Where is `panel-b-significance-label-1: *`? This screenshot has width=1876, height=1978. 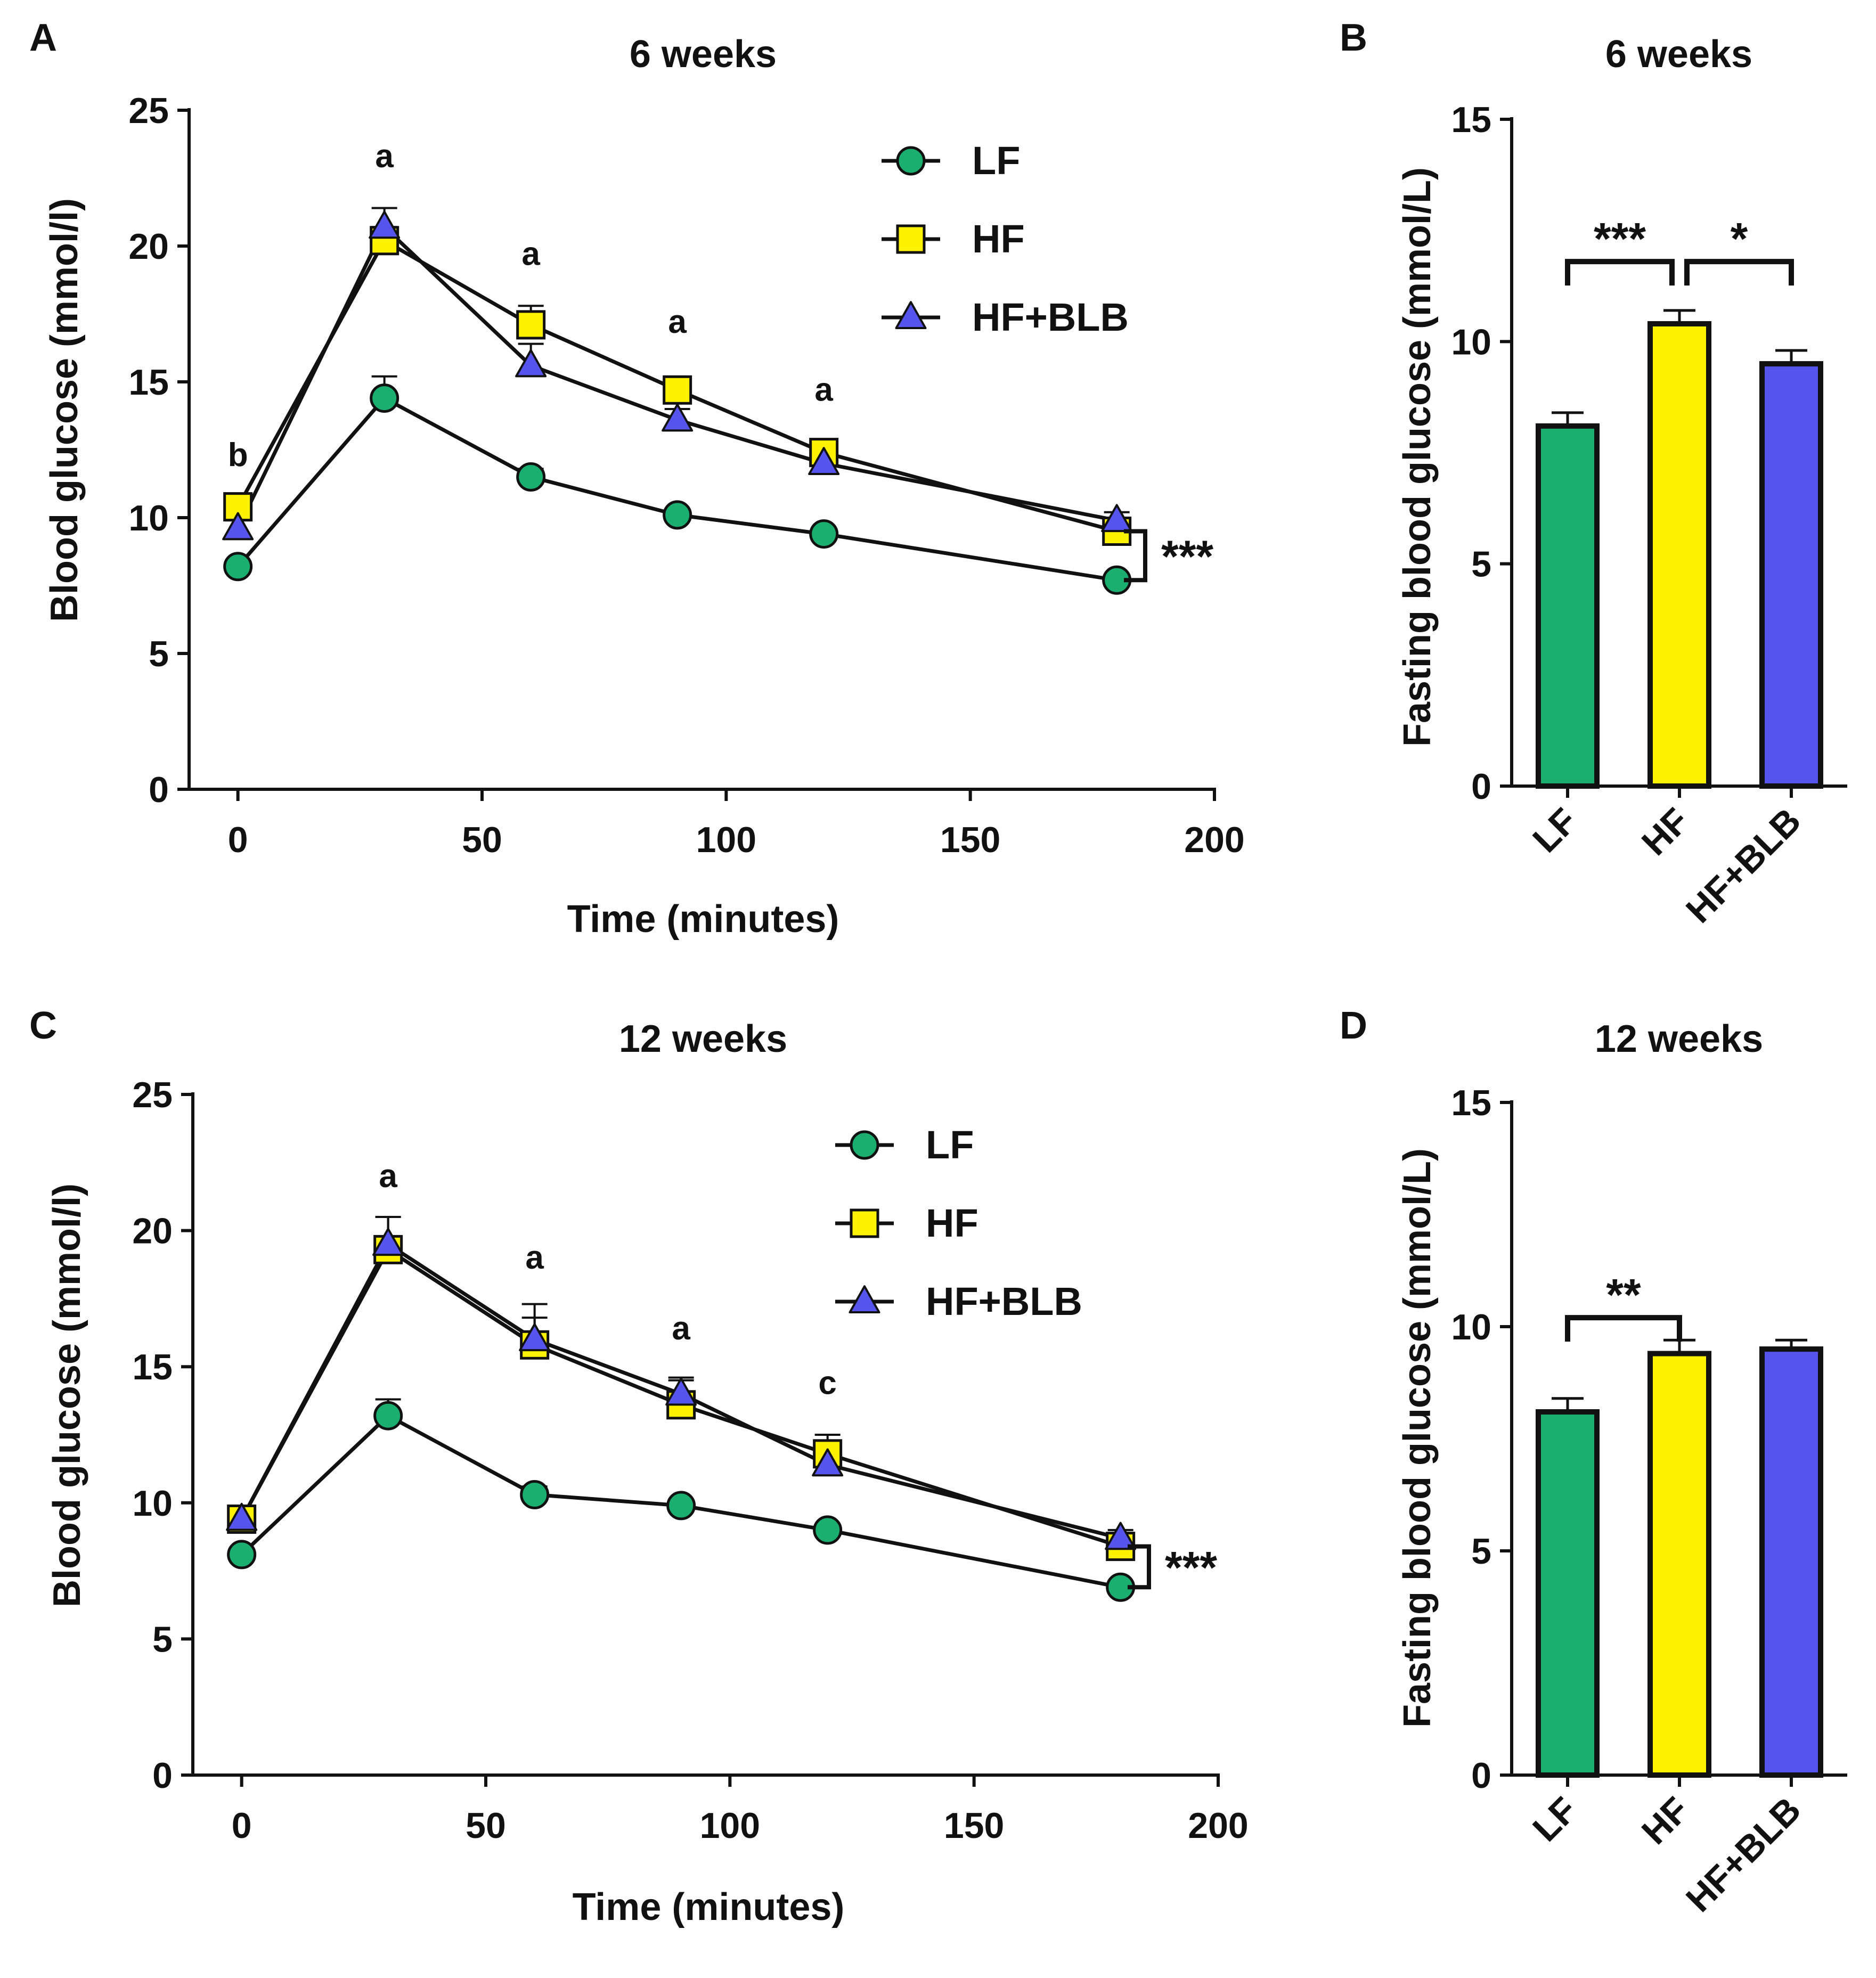 panel-b-significance-label-1: * is located at coordinates (1739, 239).